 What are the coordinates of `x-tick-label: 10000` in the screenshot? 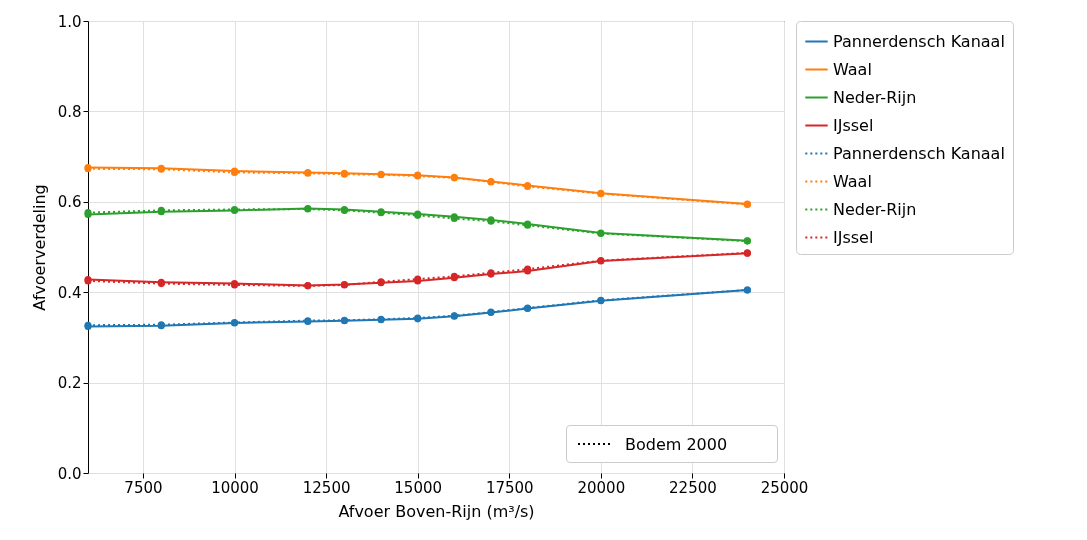 It's located at (235, 487).